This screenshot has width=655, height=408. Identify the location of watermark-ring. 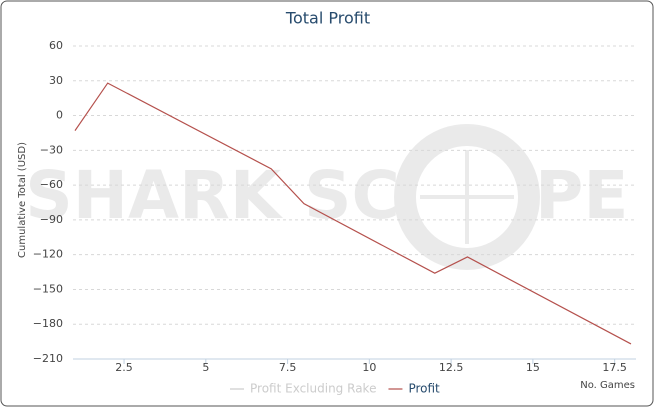
(467, 197).